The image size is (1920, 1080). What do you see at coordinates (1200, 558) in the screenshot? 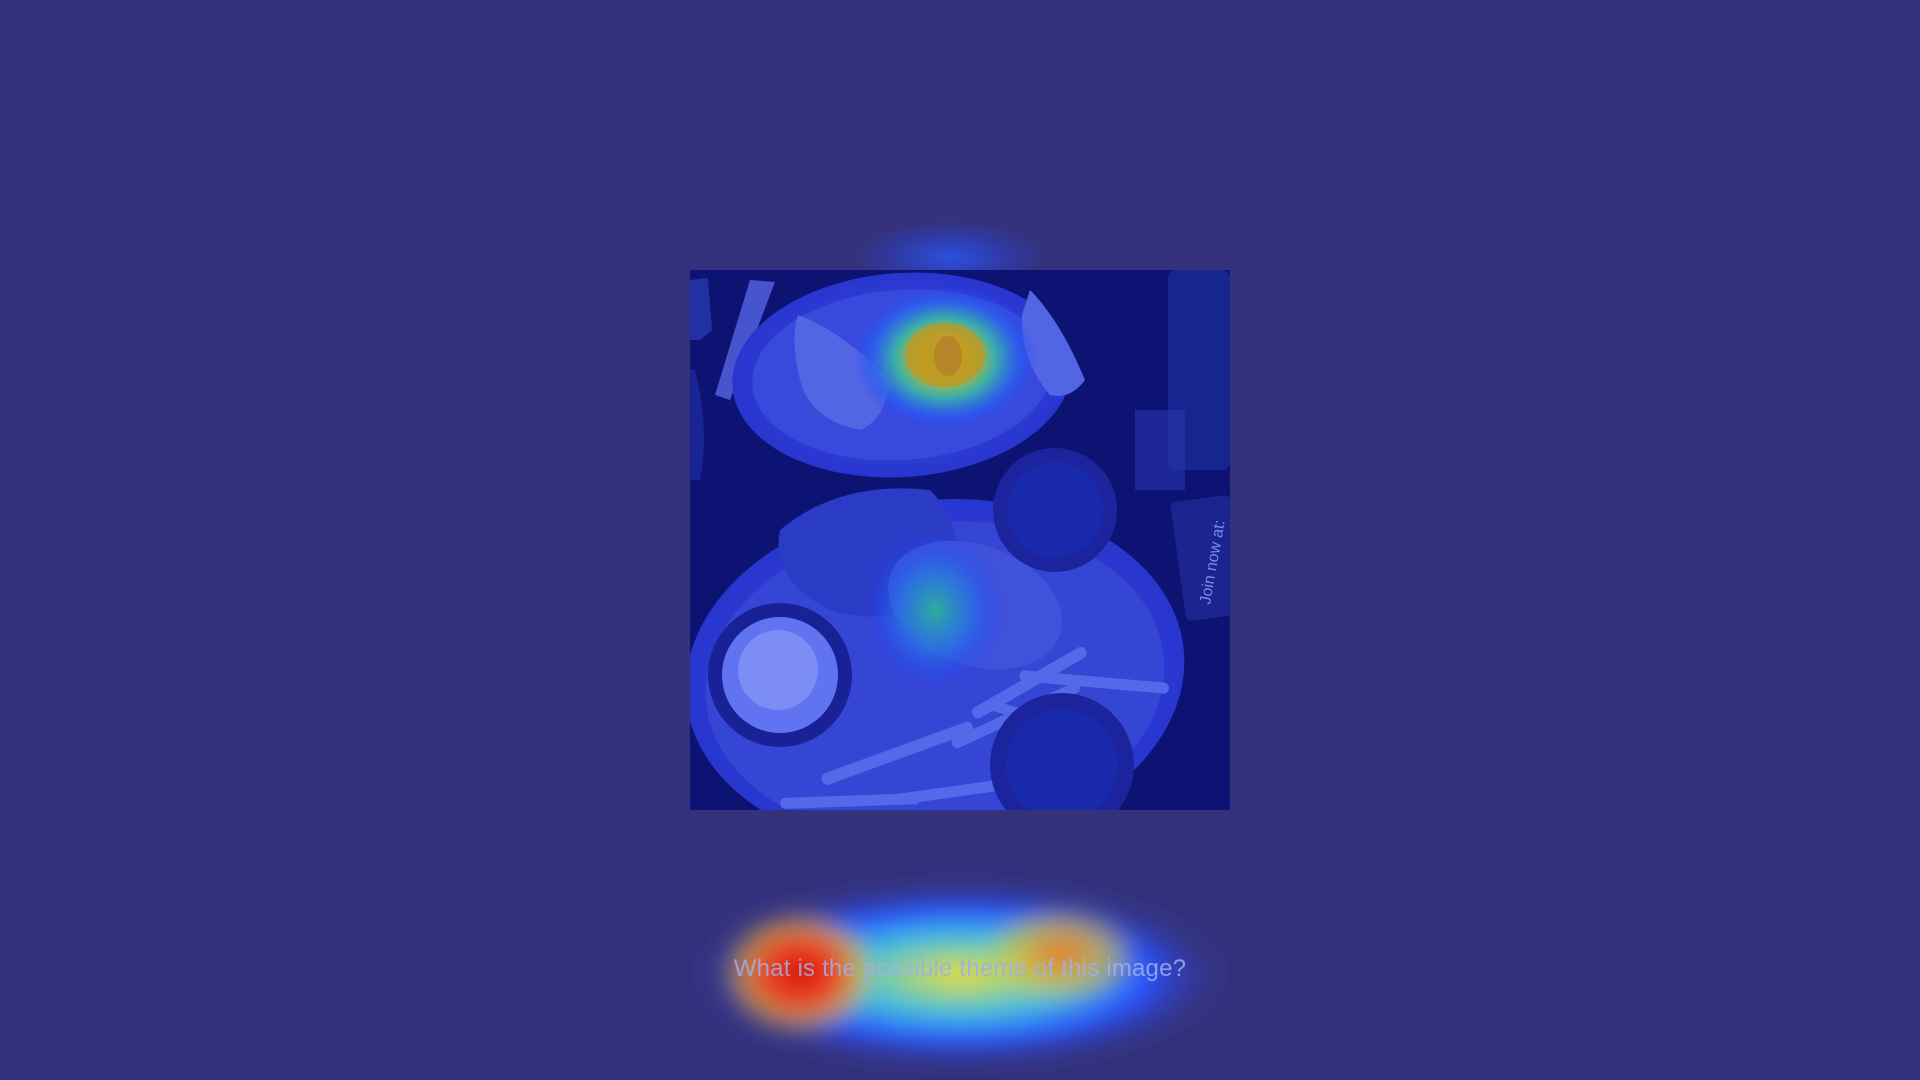
I see `table-sign: Join now at:` at bounding box center [1200, 558].